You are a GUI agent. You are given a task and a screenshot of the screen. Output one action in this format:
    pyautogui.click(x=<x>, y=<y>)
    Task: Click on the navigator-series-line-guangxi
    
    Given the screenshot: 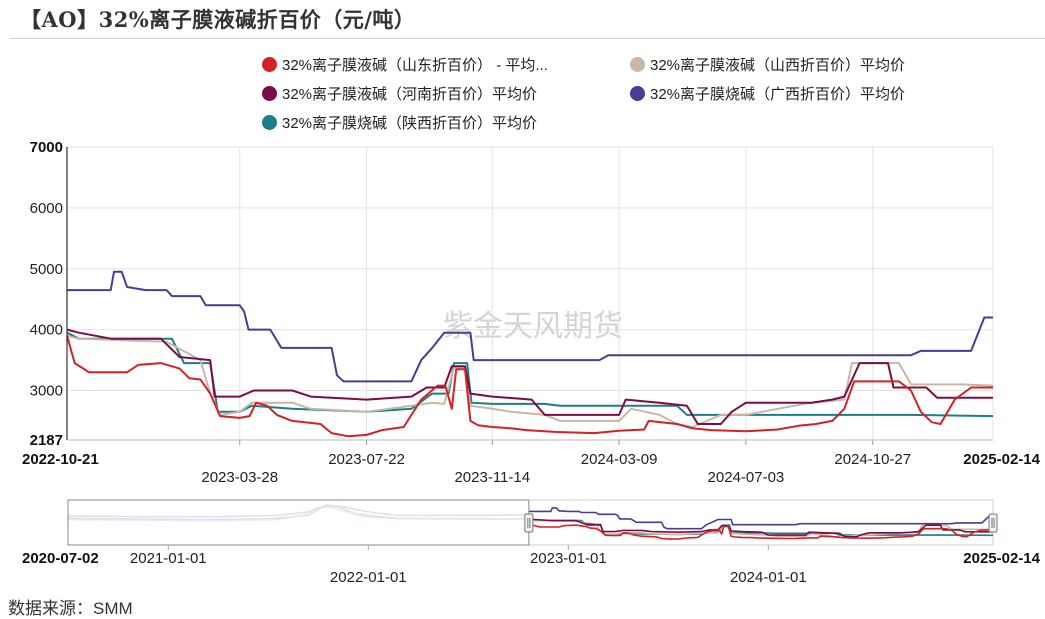 What is the action you would take?
    pyautogui.click(x=760, y=518)
    